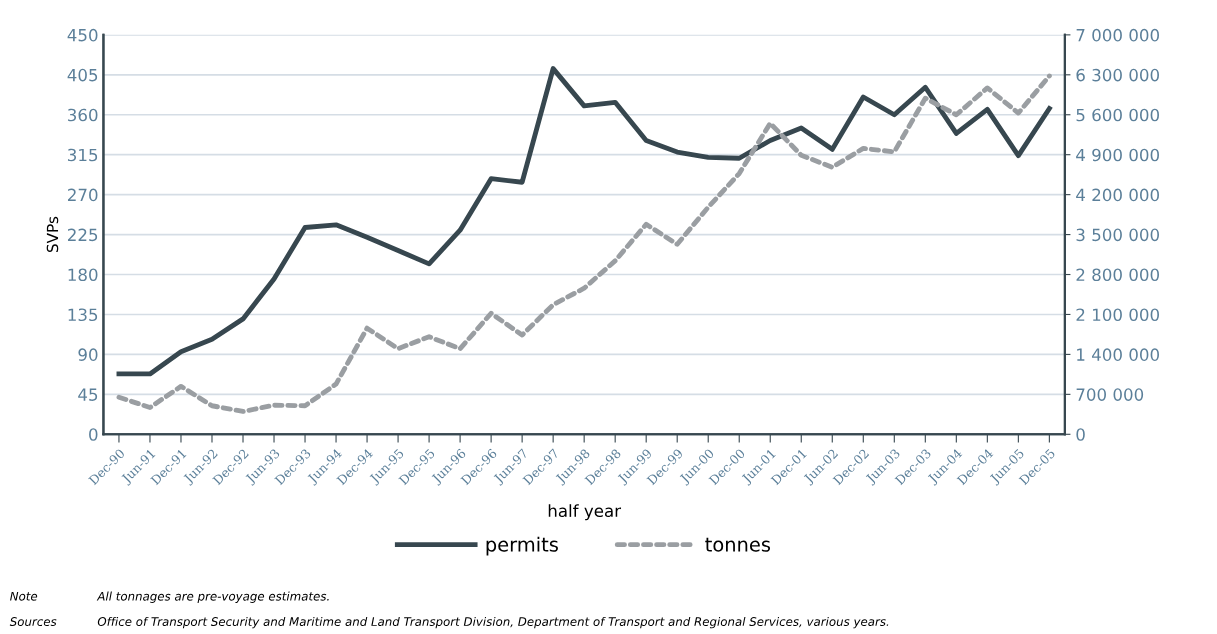 Image resolution: width=1217 pixels, height=634 pixels. I want to click on legend-label: permits, so click(522, 546).